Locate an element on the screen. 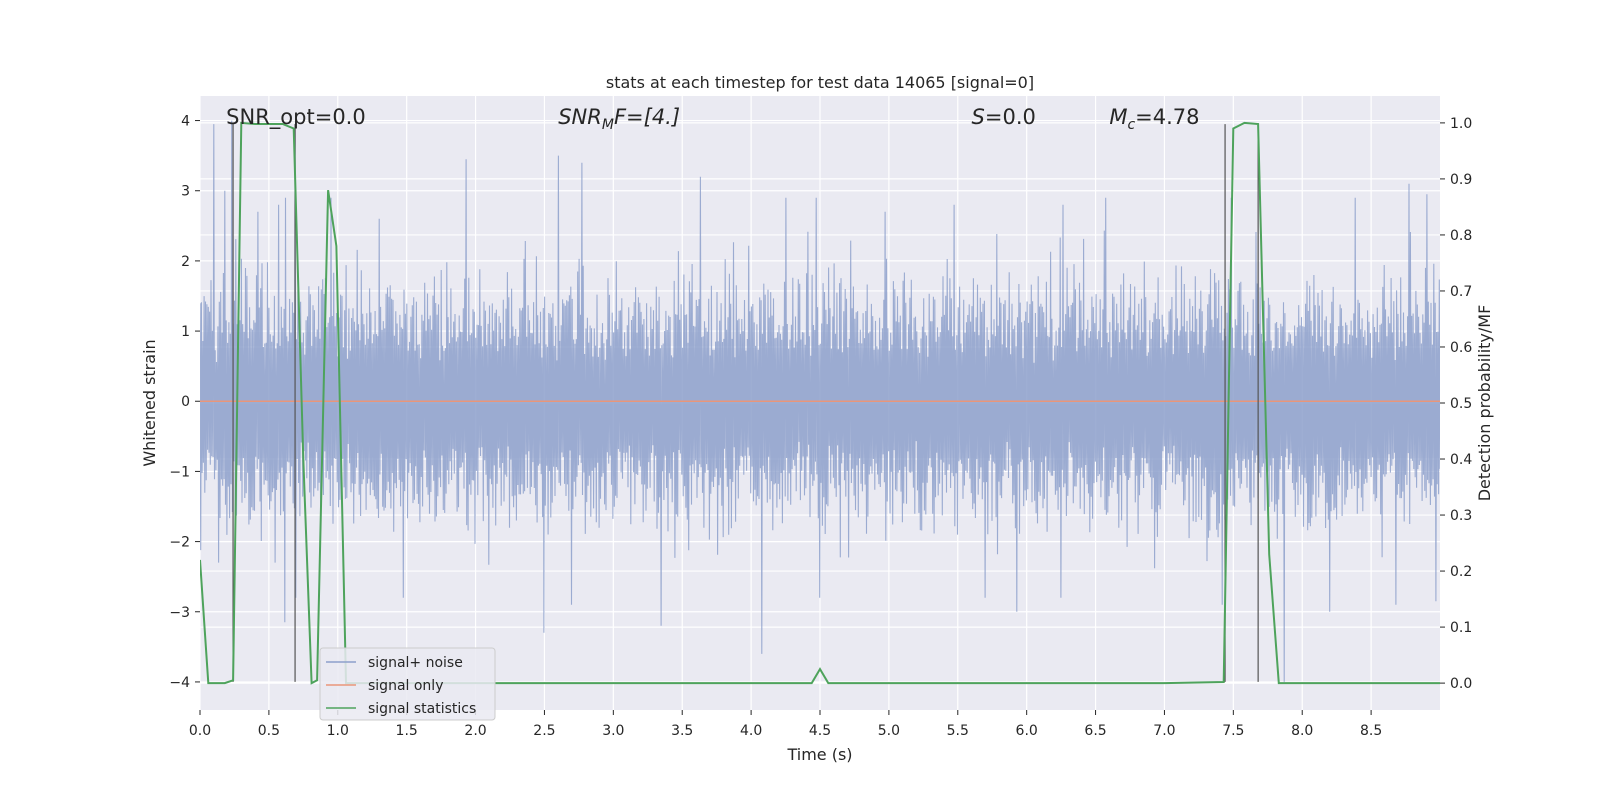 The width and height of the screenshot is (1600, 800). x-tick-label-12: 6.0 is located at coordinates (1027, 731).